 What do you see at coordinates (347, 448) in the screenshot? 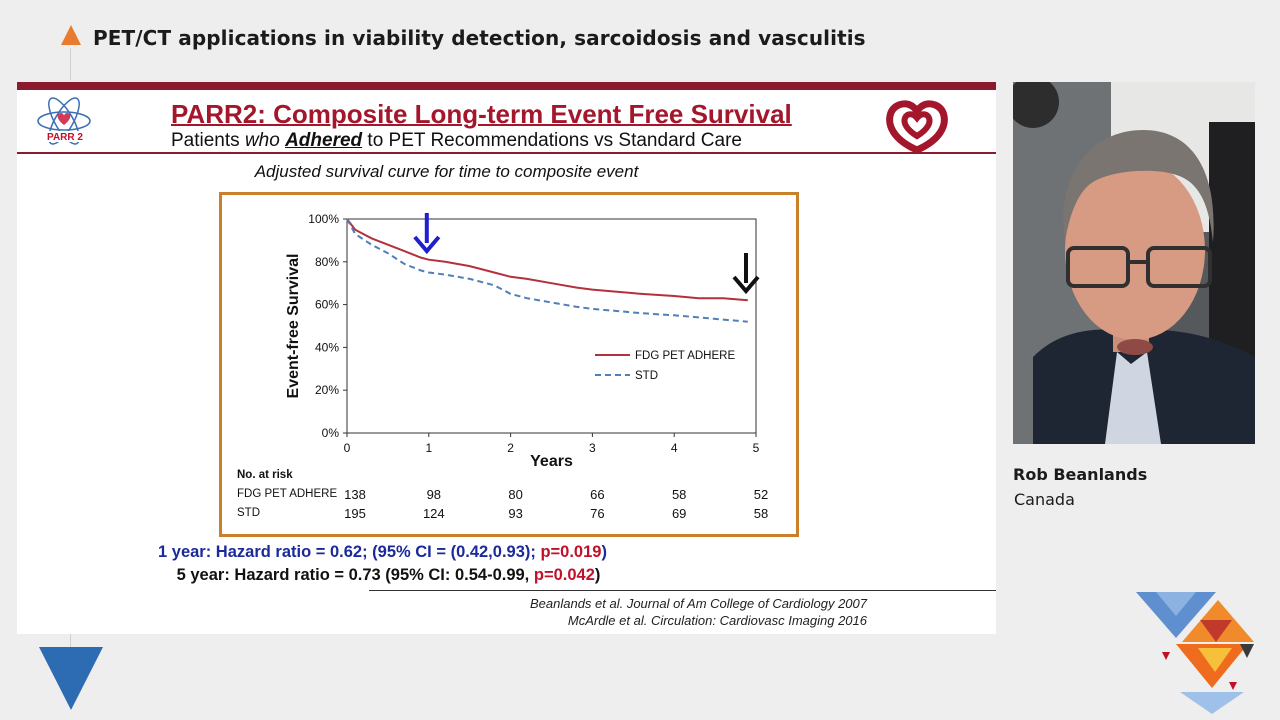
I see `x-tick-label: 0` at bounding box center [347, 448].